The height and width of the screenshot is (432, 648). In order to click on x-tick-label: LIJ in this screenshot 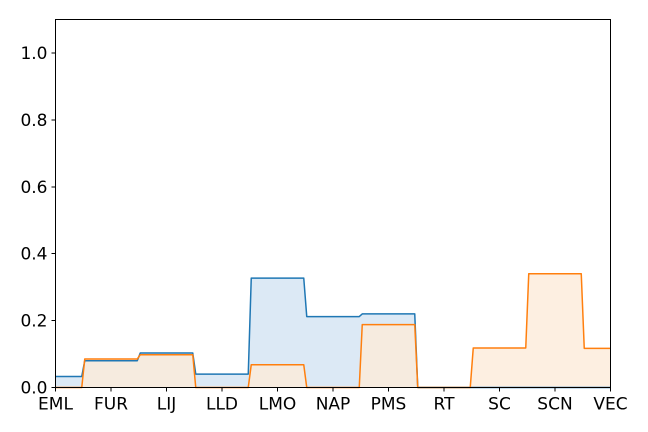, I will do `click(167, 405)`.